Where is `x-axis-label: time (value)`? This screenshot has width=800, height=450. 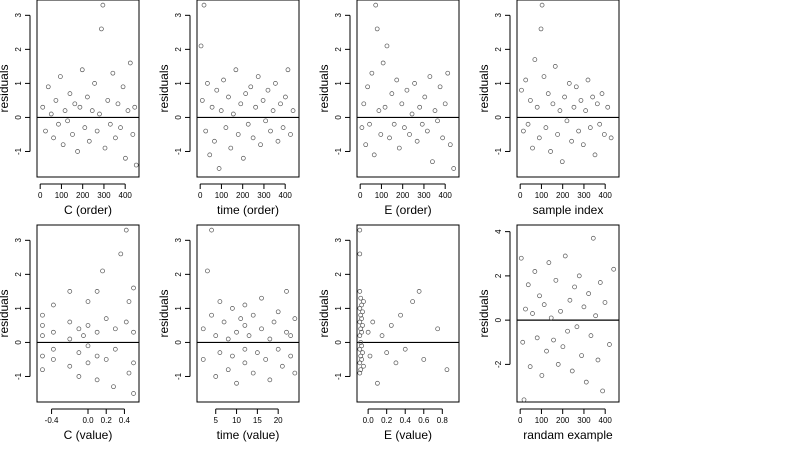 x-axis-label: time (value) is located at coordinates (248, 435).